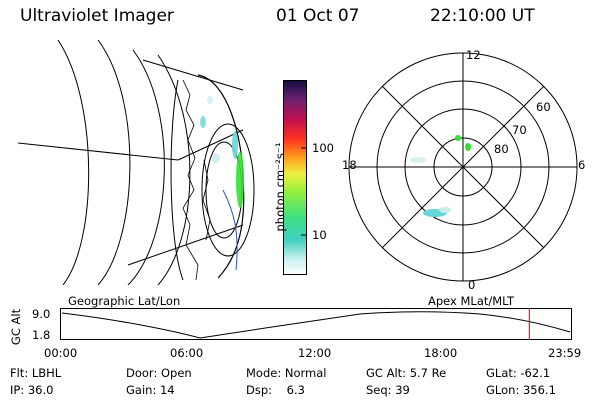 The height and width of the screenshot is (400, 600). I want to click on status-seq: Seq: 39, so click(388, 390).